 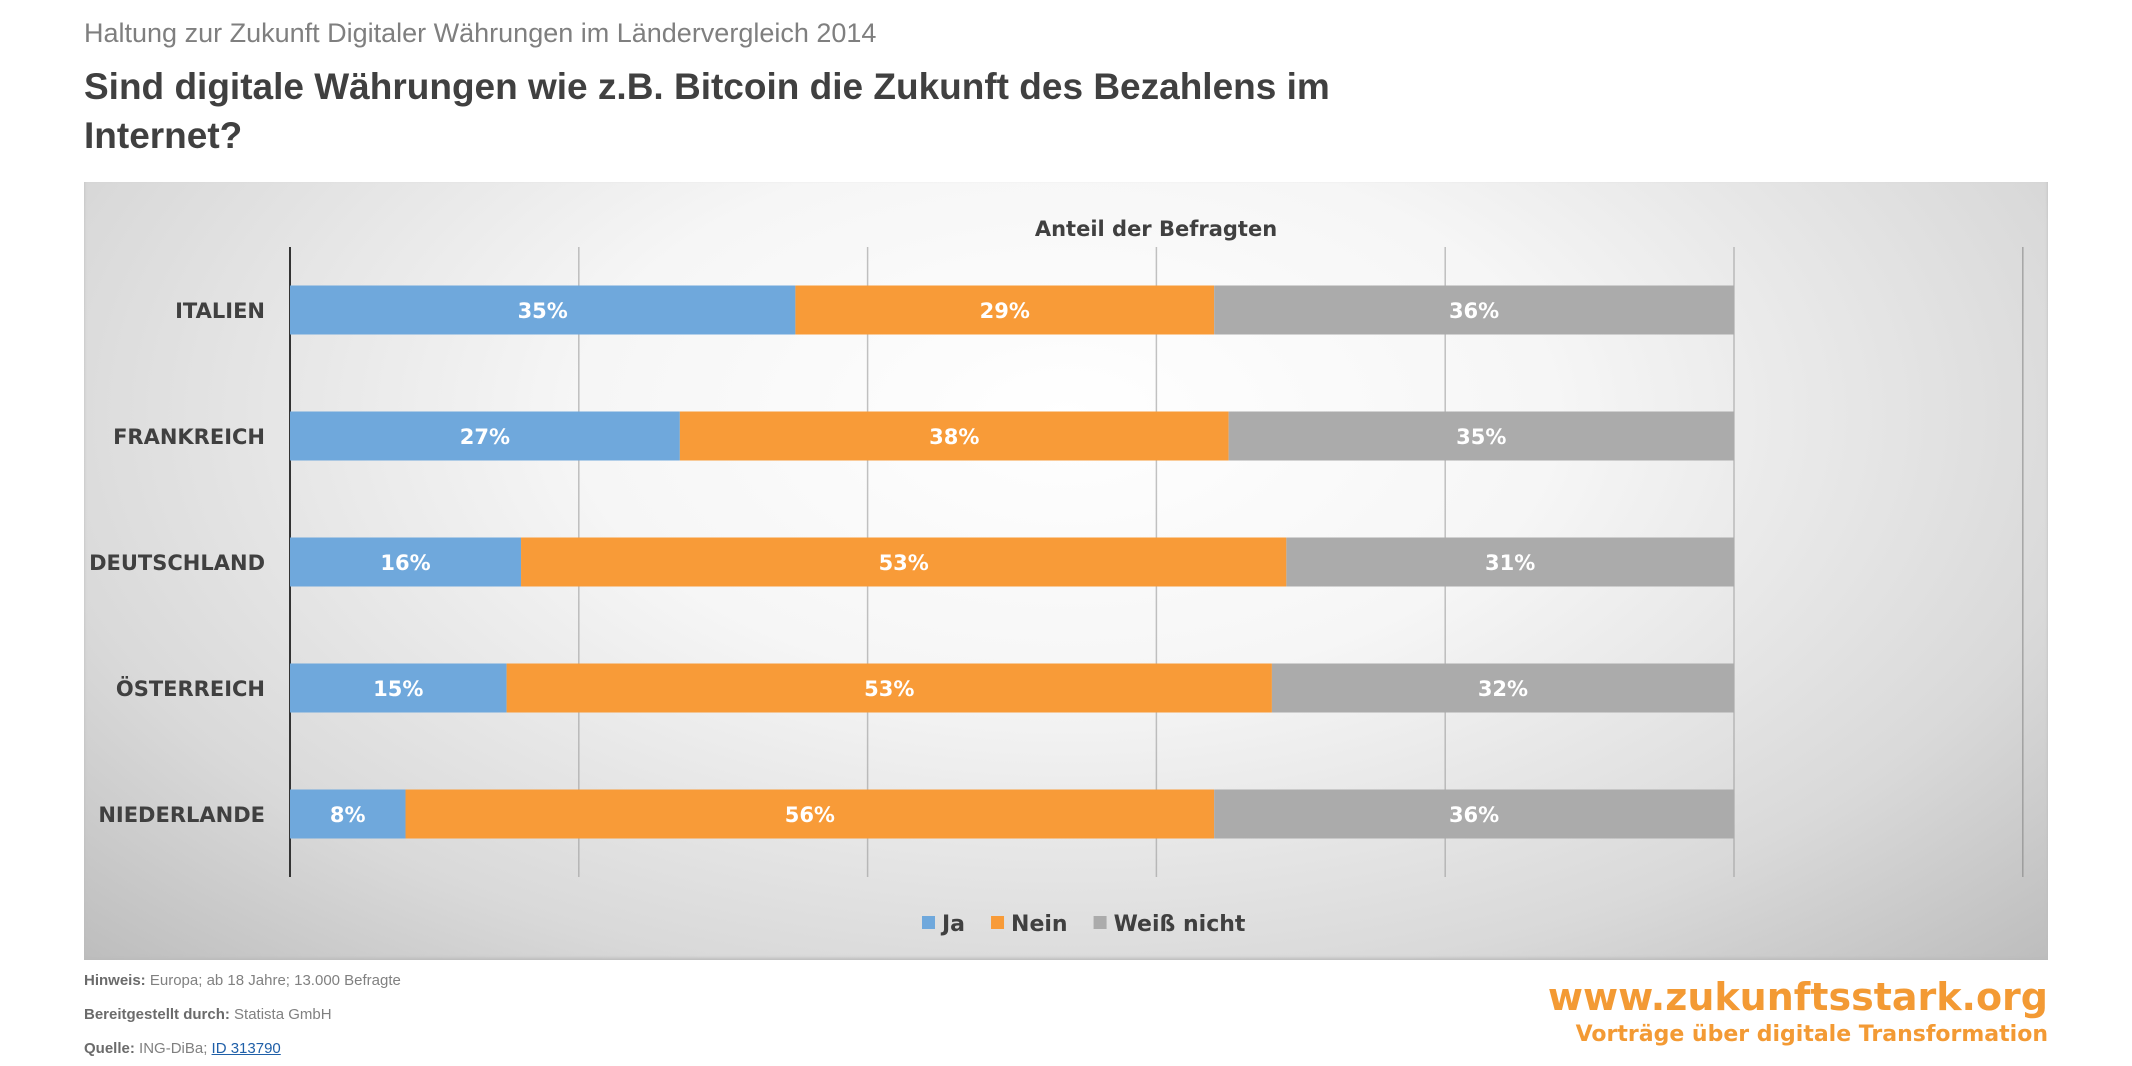 What do you see at coordinates (1811, 1034) in the screenshot?
I see `logo-tagline: Vorträge über digitale Transformation` at bounding box center [1811, 1034].